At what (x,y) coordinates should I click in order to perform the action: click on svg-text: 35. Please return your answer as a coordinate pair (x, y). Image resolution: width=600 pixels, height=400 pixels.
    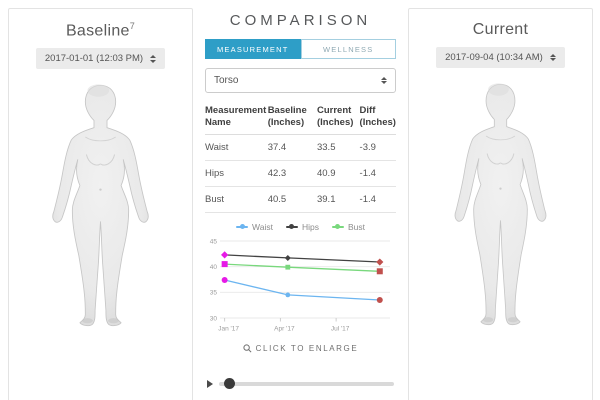
    Looking at the image, I should click on (214, 292).